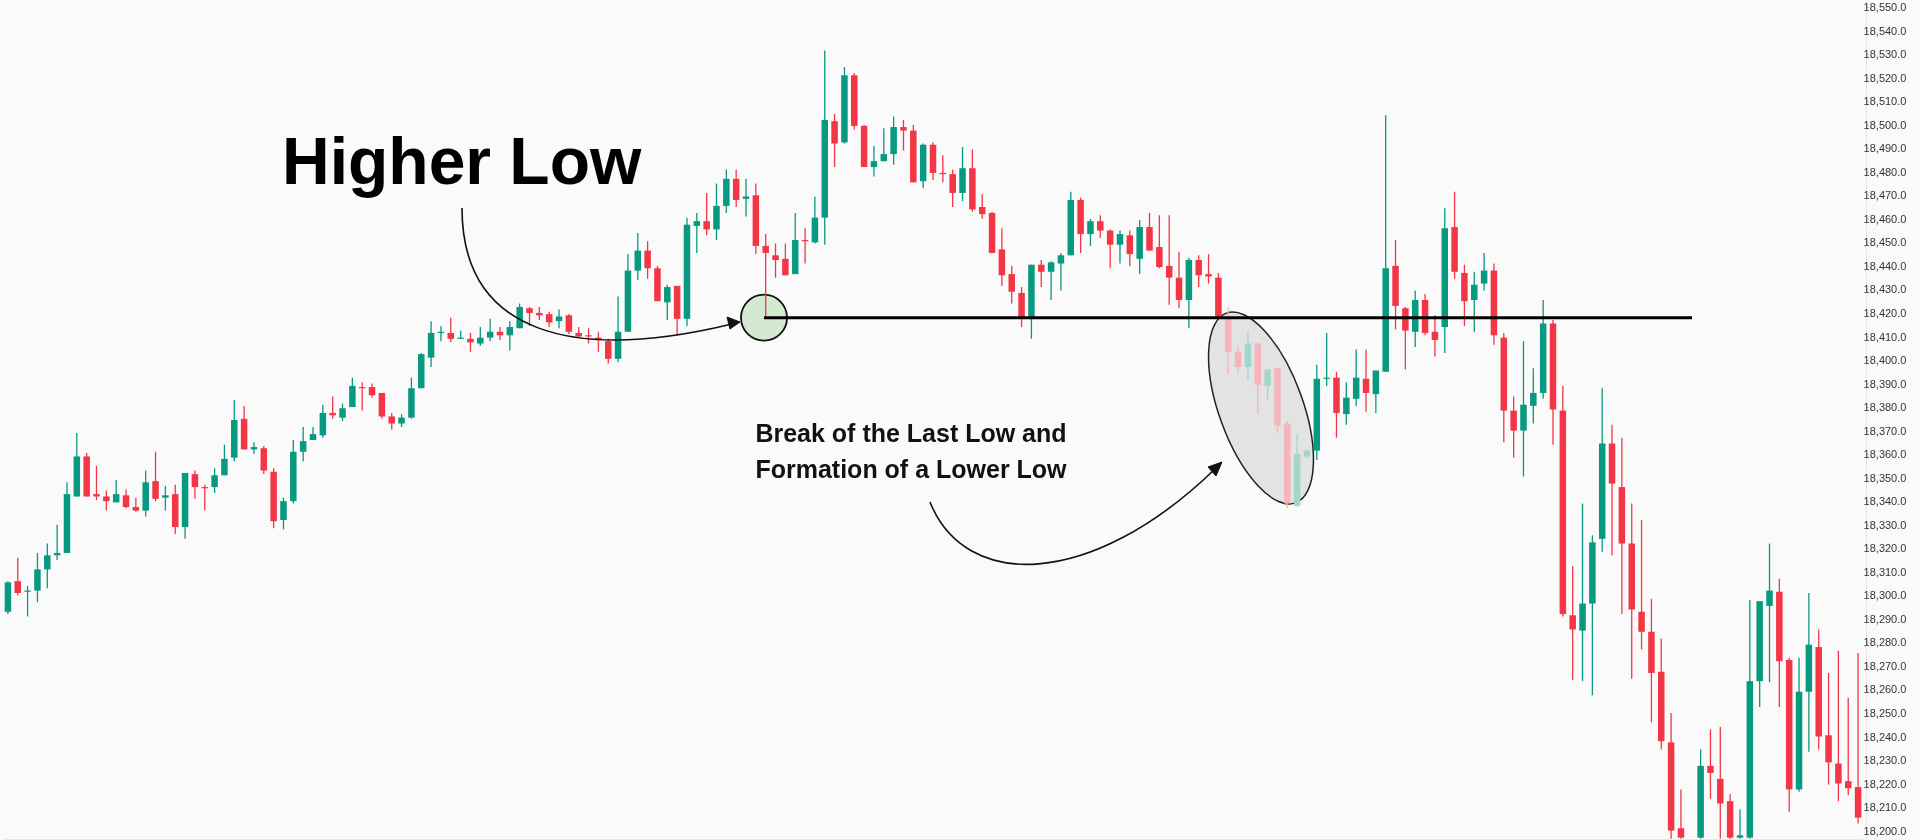  I want to click on y-tick-label: 18,270.0, so click(1885, 665).